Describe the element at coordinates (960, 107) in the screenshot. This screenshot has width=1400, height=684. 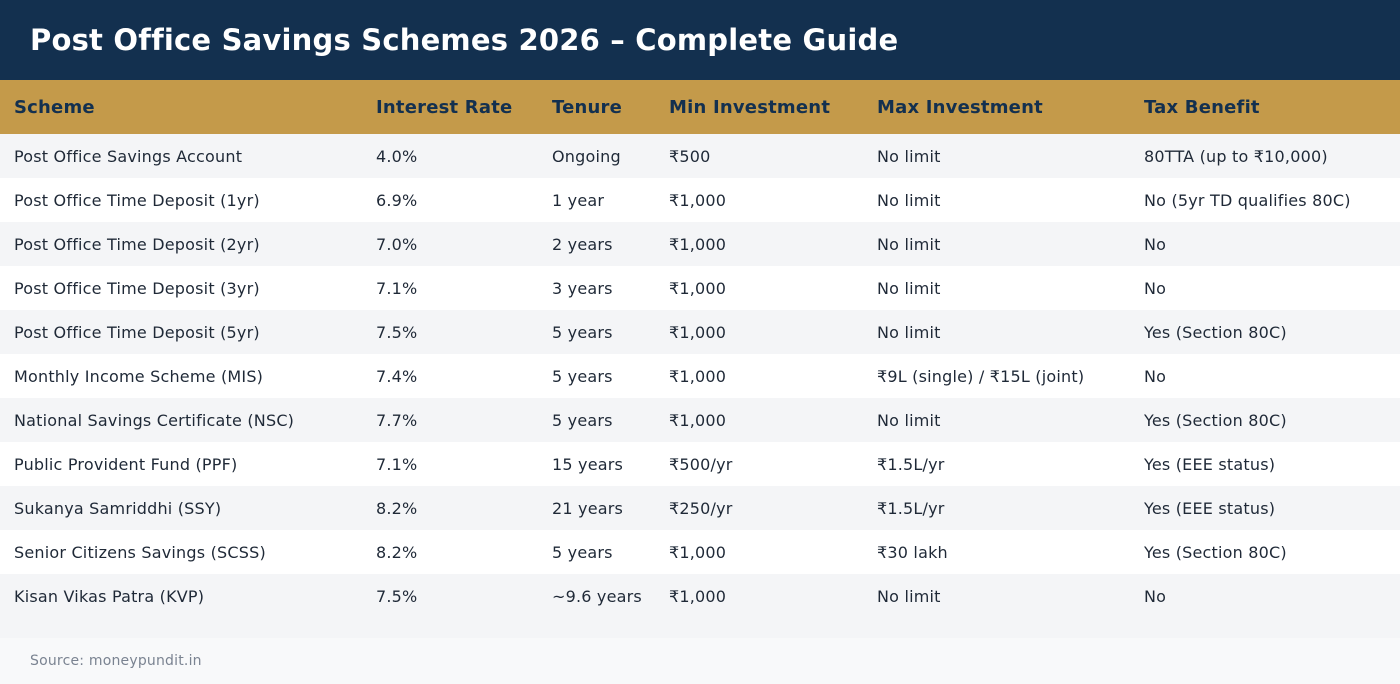
I see `column-header-max-investment: Max Investment` at that location.